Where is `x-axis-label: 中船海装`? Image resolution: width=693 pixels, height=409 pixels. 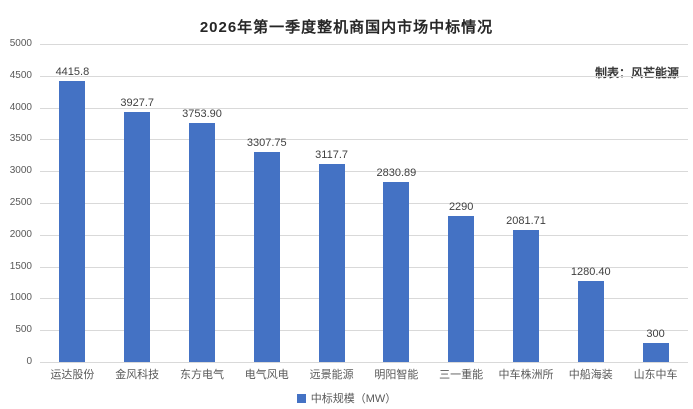
x-axis-label: 中船海装 is located at coordinates (590, 375).